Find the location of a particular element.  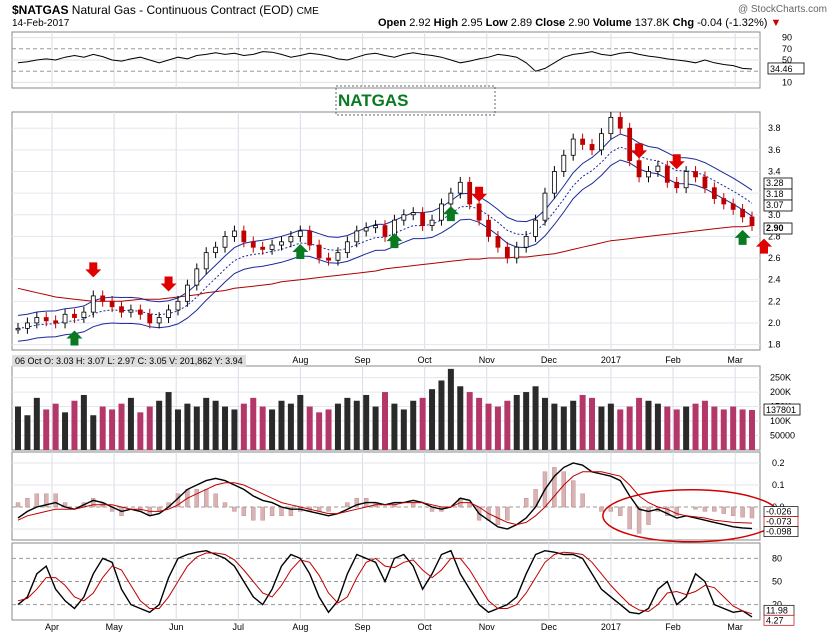

price-x-tick-label: Nov is located at coordinates (487, 360).